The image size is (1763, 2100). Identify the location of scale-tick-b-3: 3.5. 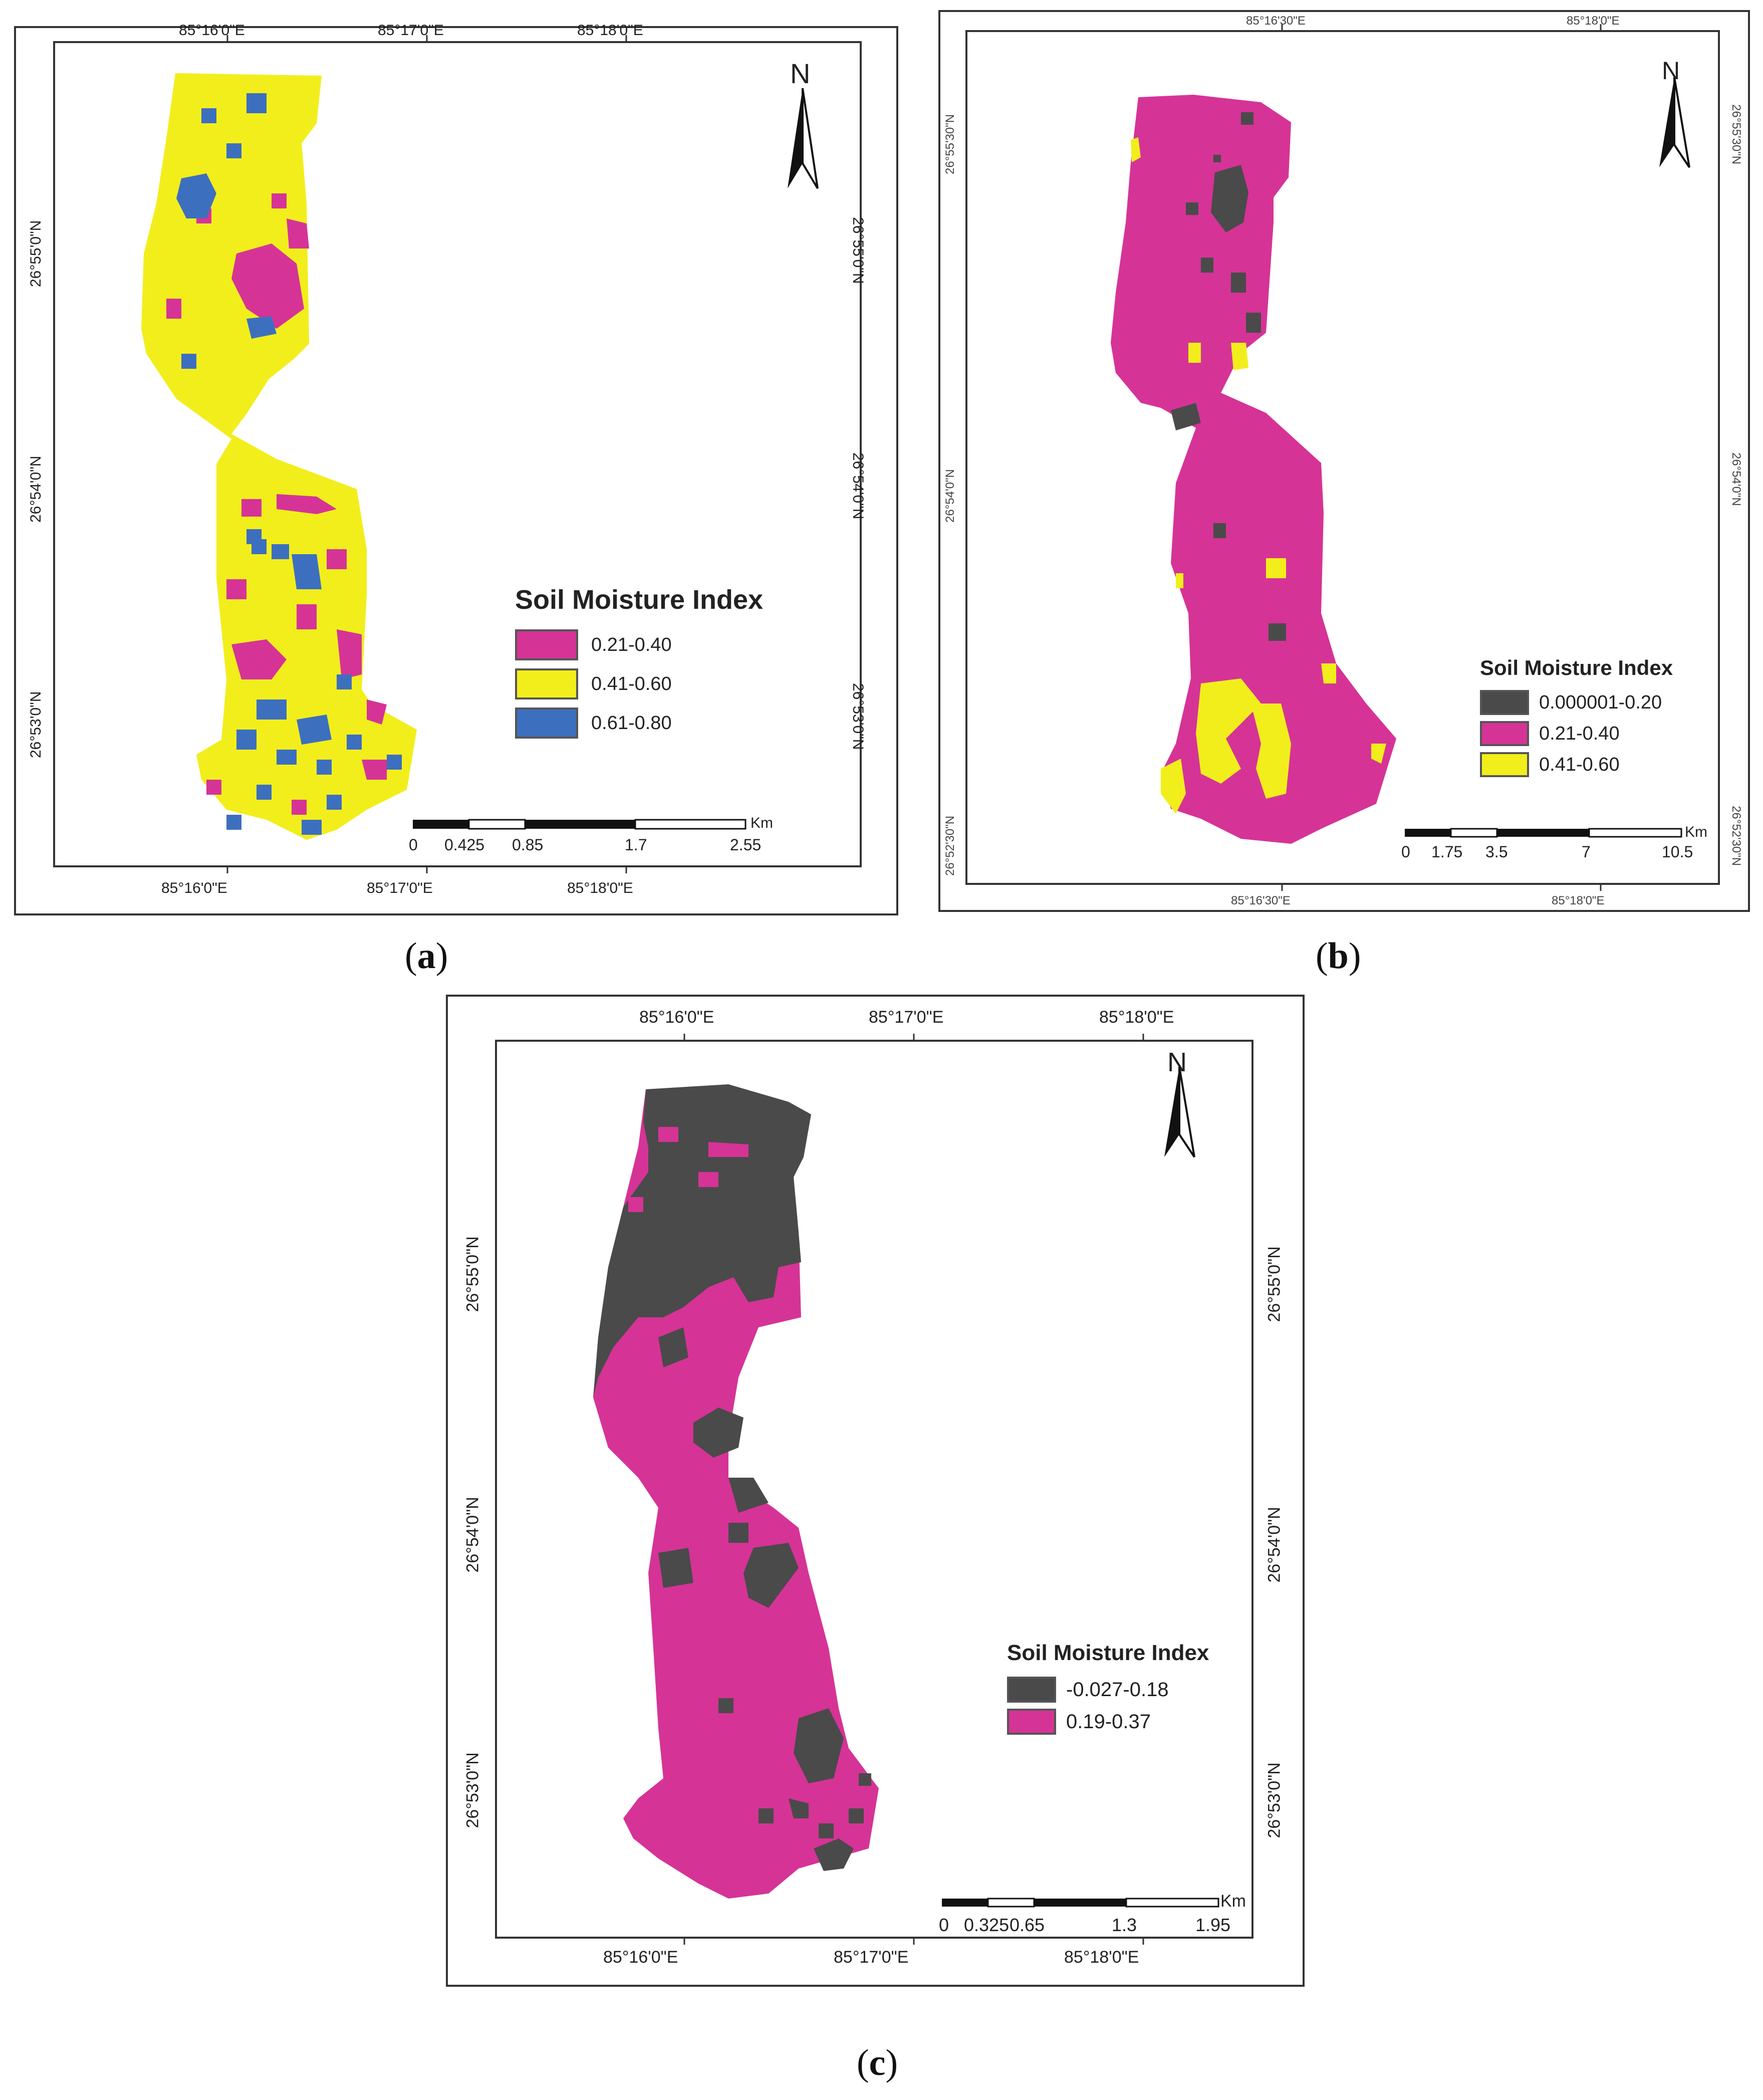
(1497, 852).